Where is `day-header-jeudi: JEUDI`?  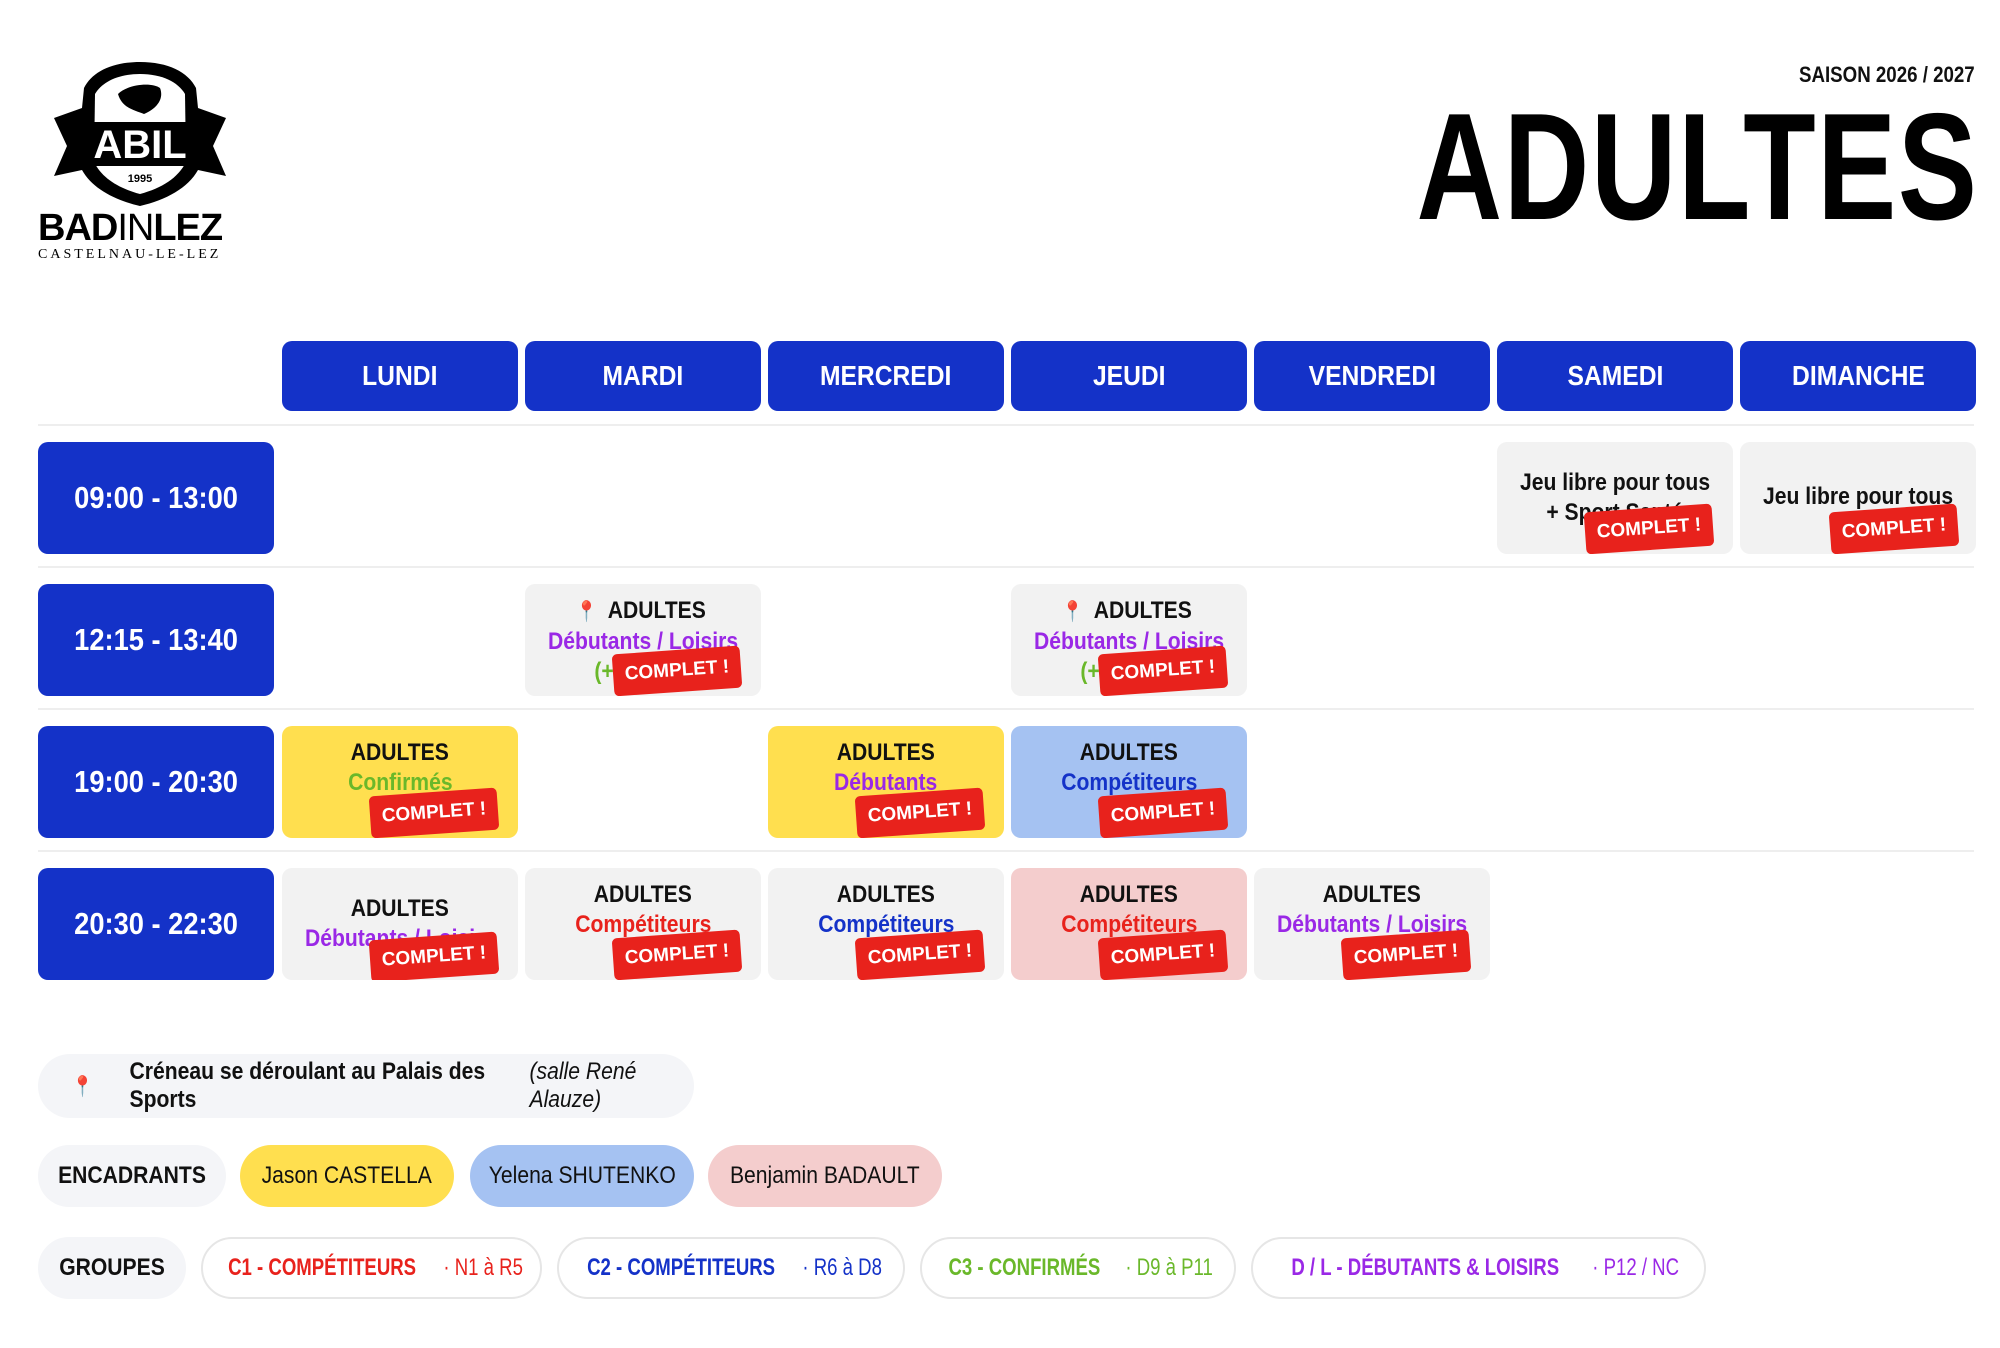 day-header-jeudi: JEUDI is located at coordinates (1129, 376).